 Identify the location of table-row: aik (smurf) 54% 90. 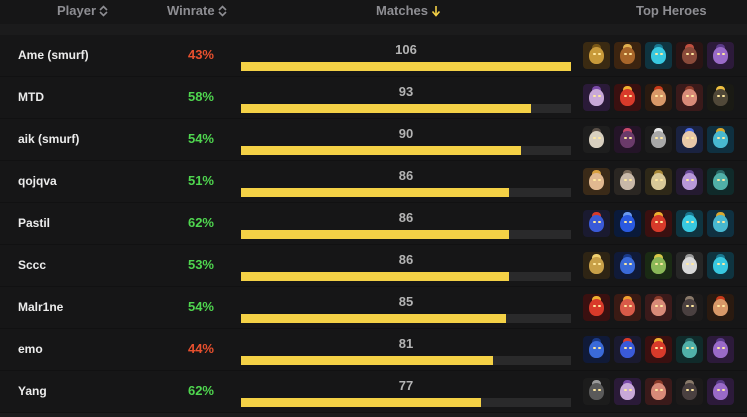
(373, 140).